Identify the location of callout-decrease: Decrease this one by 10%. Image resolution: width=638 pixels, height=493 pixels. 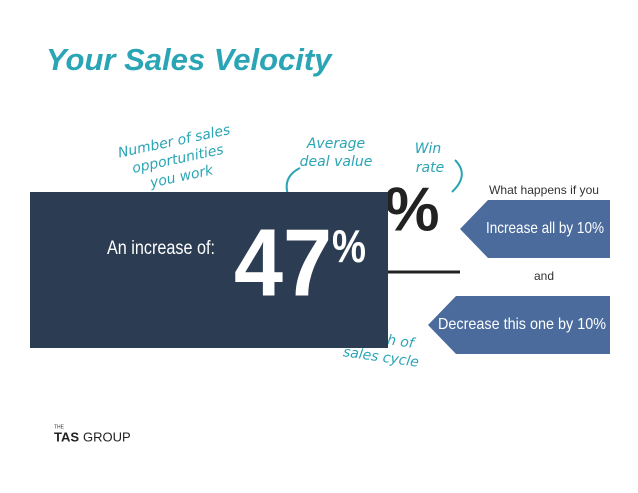
(522, 324).